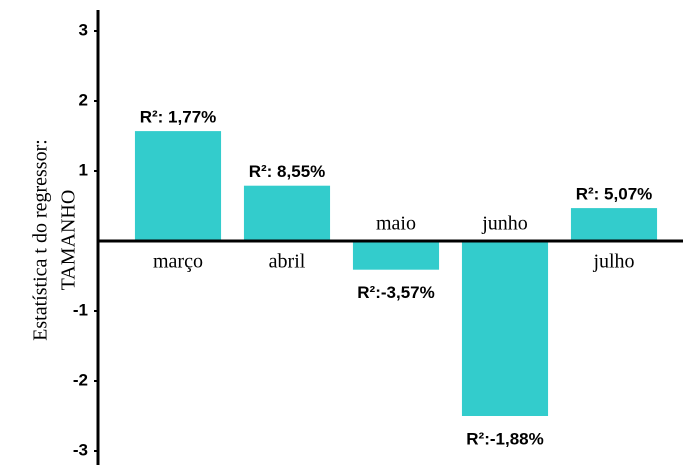 The height and width of the screenshot is (471, 689). Describe the element at coordinates (504, 224) in the screenshot. I see `x-tick-label: junho` at that location.